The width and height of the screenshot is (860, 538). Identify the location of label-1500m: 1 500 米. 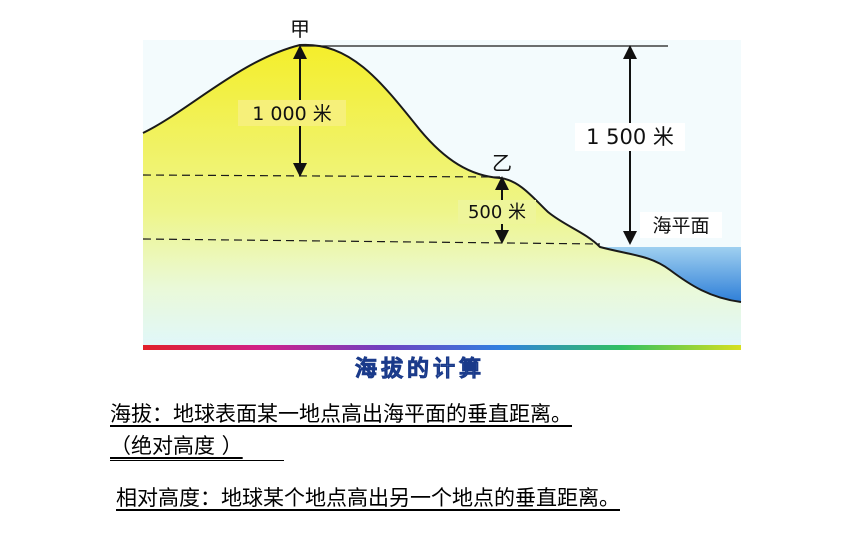
(630, 137).